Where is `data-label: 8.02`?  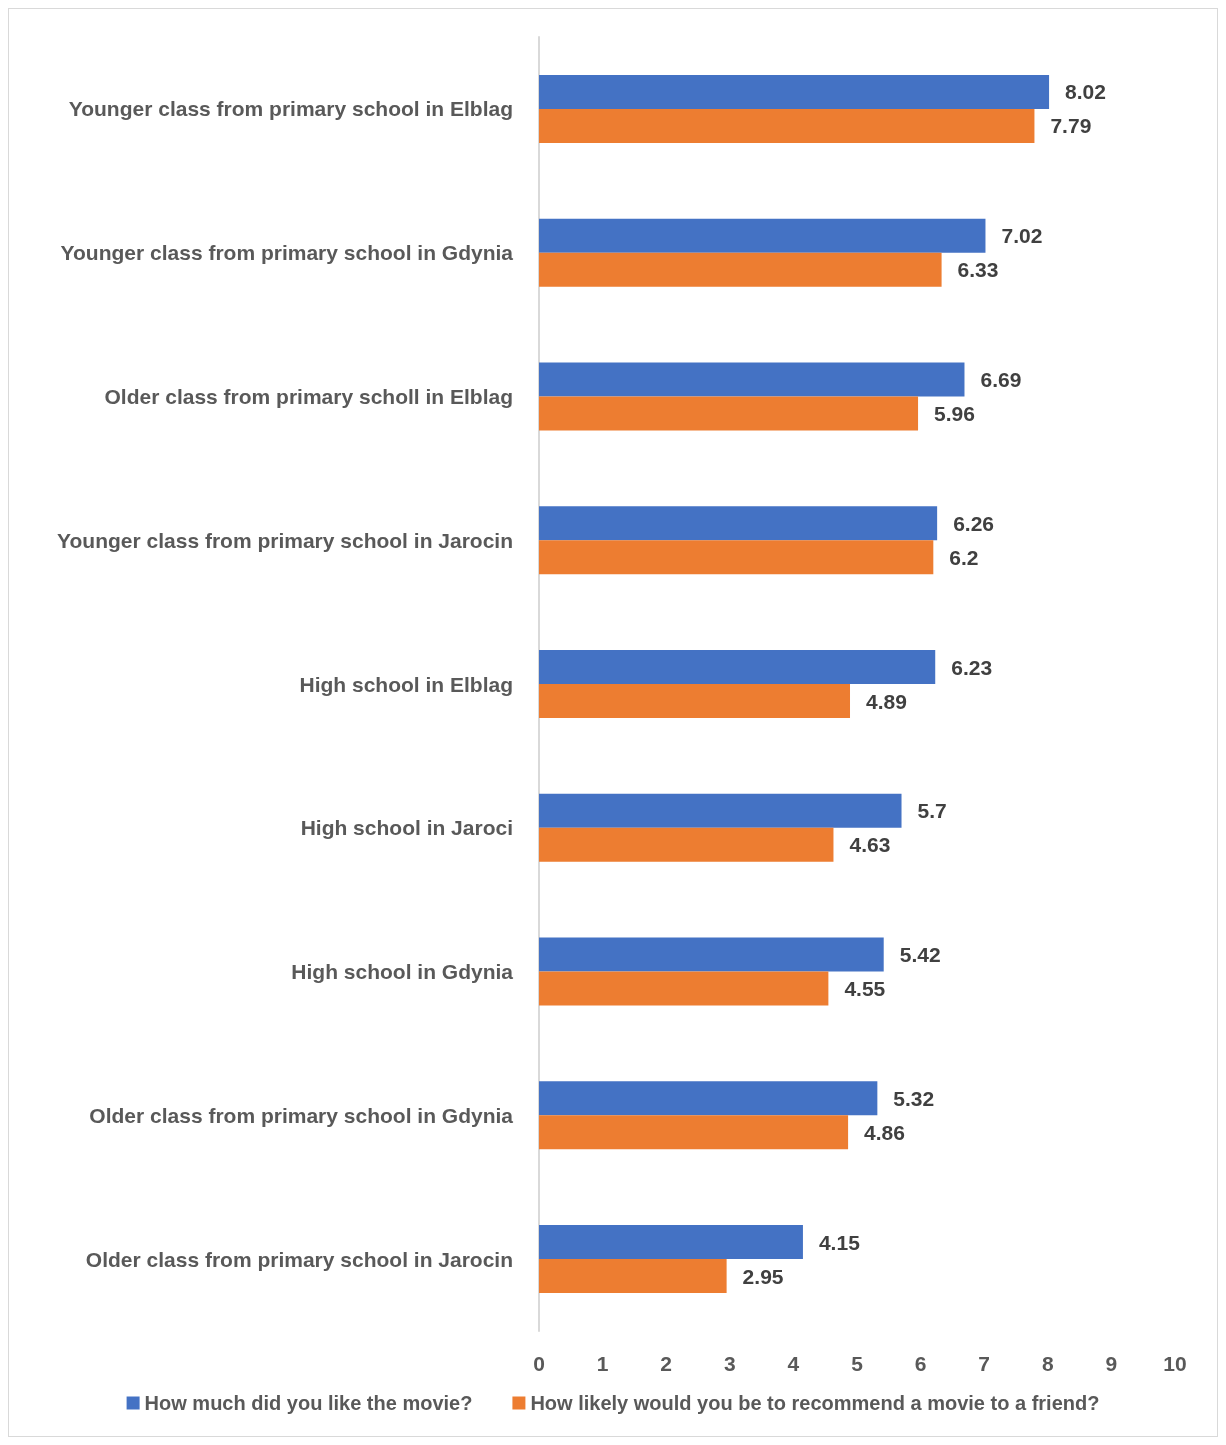 data-label: 8.02 is located at coordinates (1085, 92).